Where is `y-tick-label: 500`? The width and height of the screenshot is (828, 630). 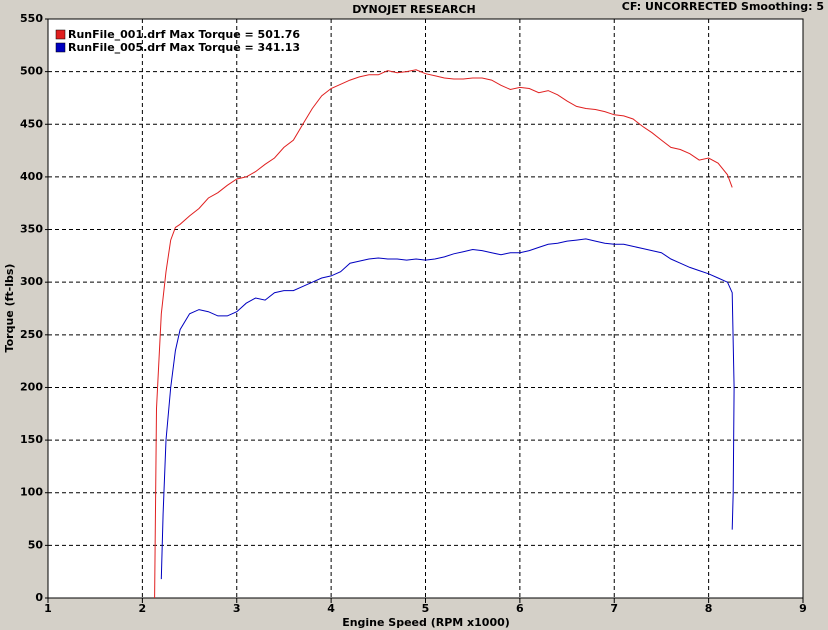
y-tick-label: 500 is located at coordinates (31, 71).